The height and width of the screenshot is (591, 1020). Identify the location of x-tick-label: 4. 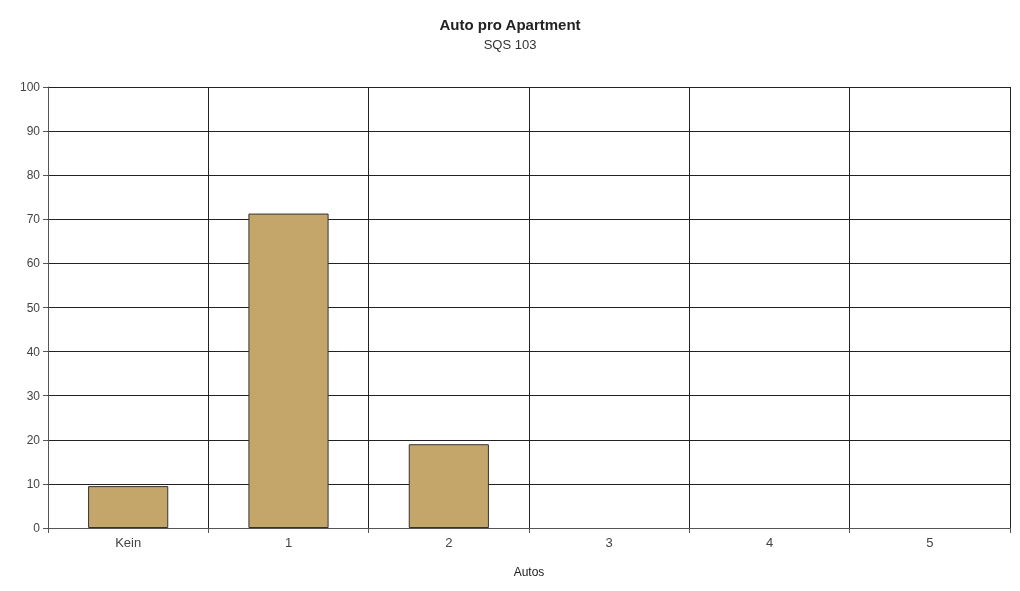
(769, 542).